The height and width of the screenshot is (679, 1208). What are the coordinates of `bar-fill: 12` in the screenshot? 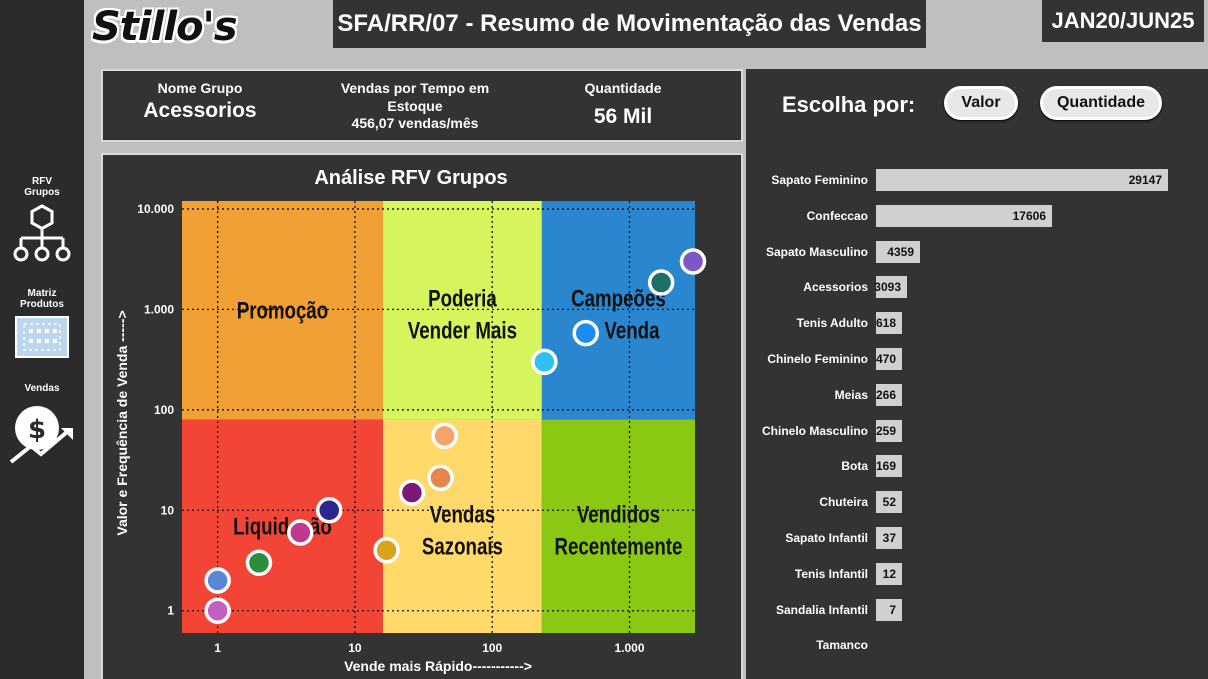 It's located at (889, 573).